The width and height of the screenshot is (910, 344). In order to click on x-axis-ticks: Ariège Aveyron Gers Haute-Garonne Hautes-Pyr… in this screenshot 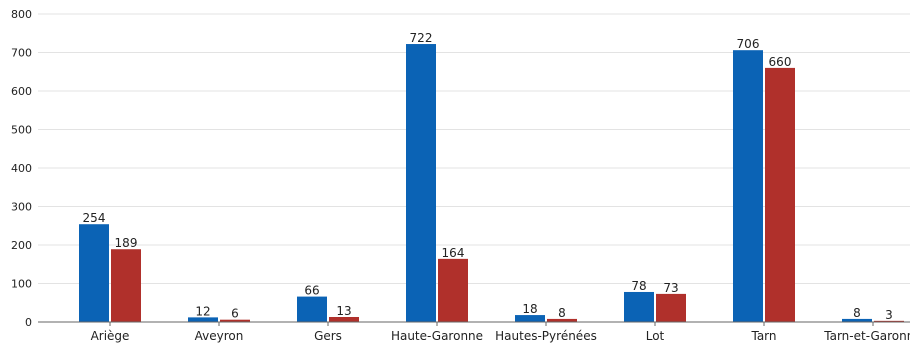, I will do `click(500, 332)`.